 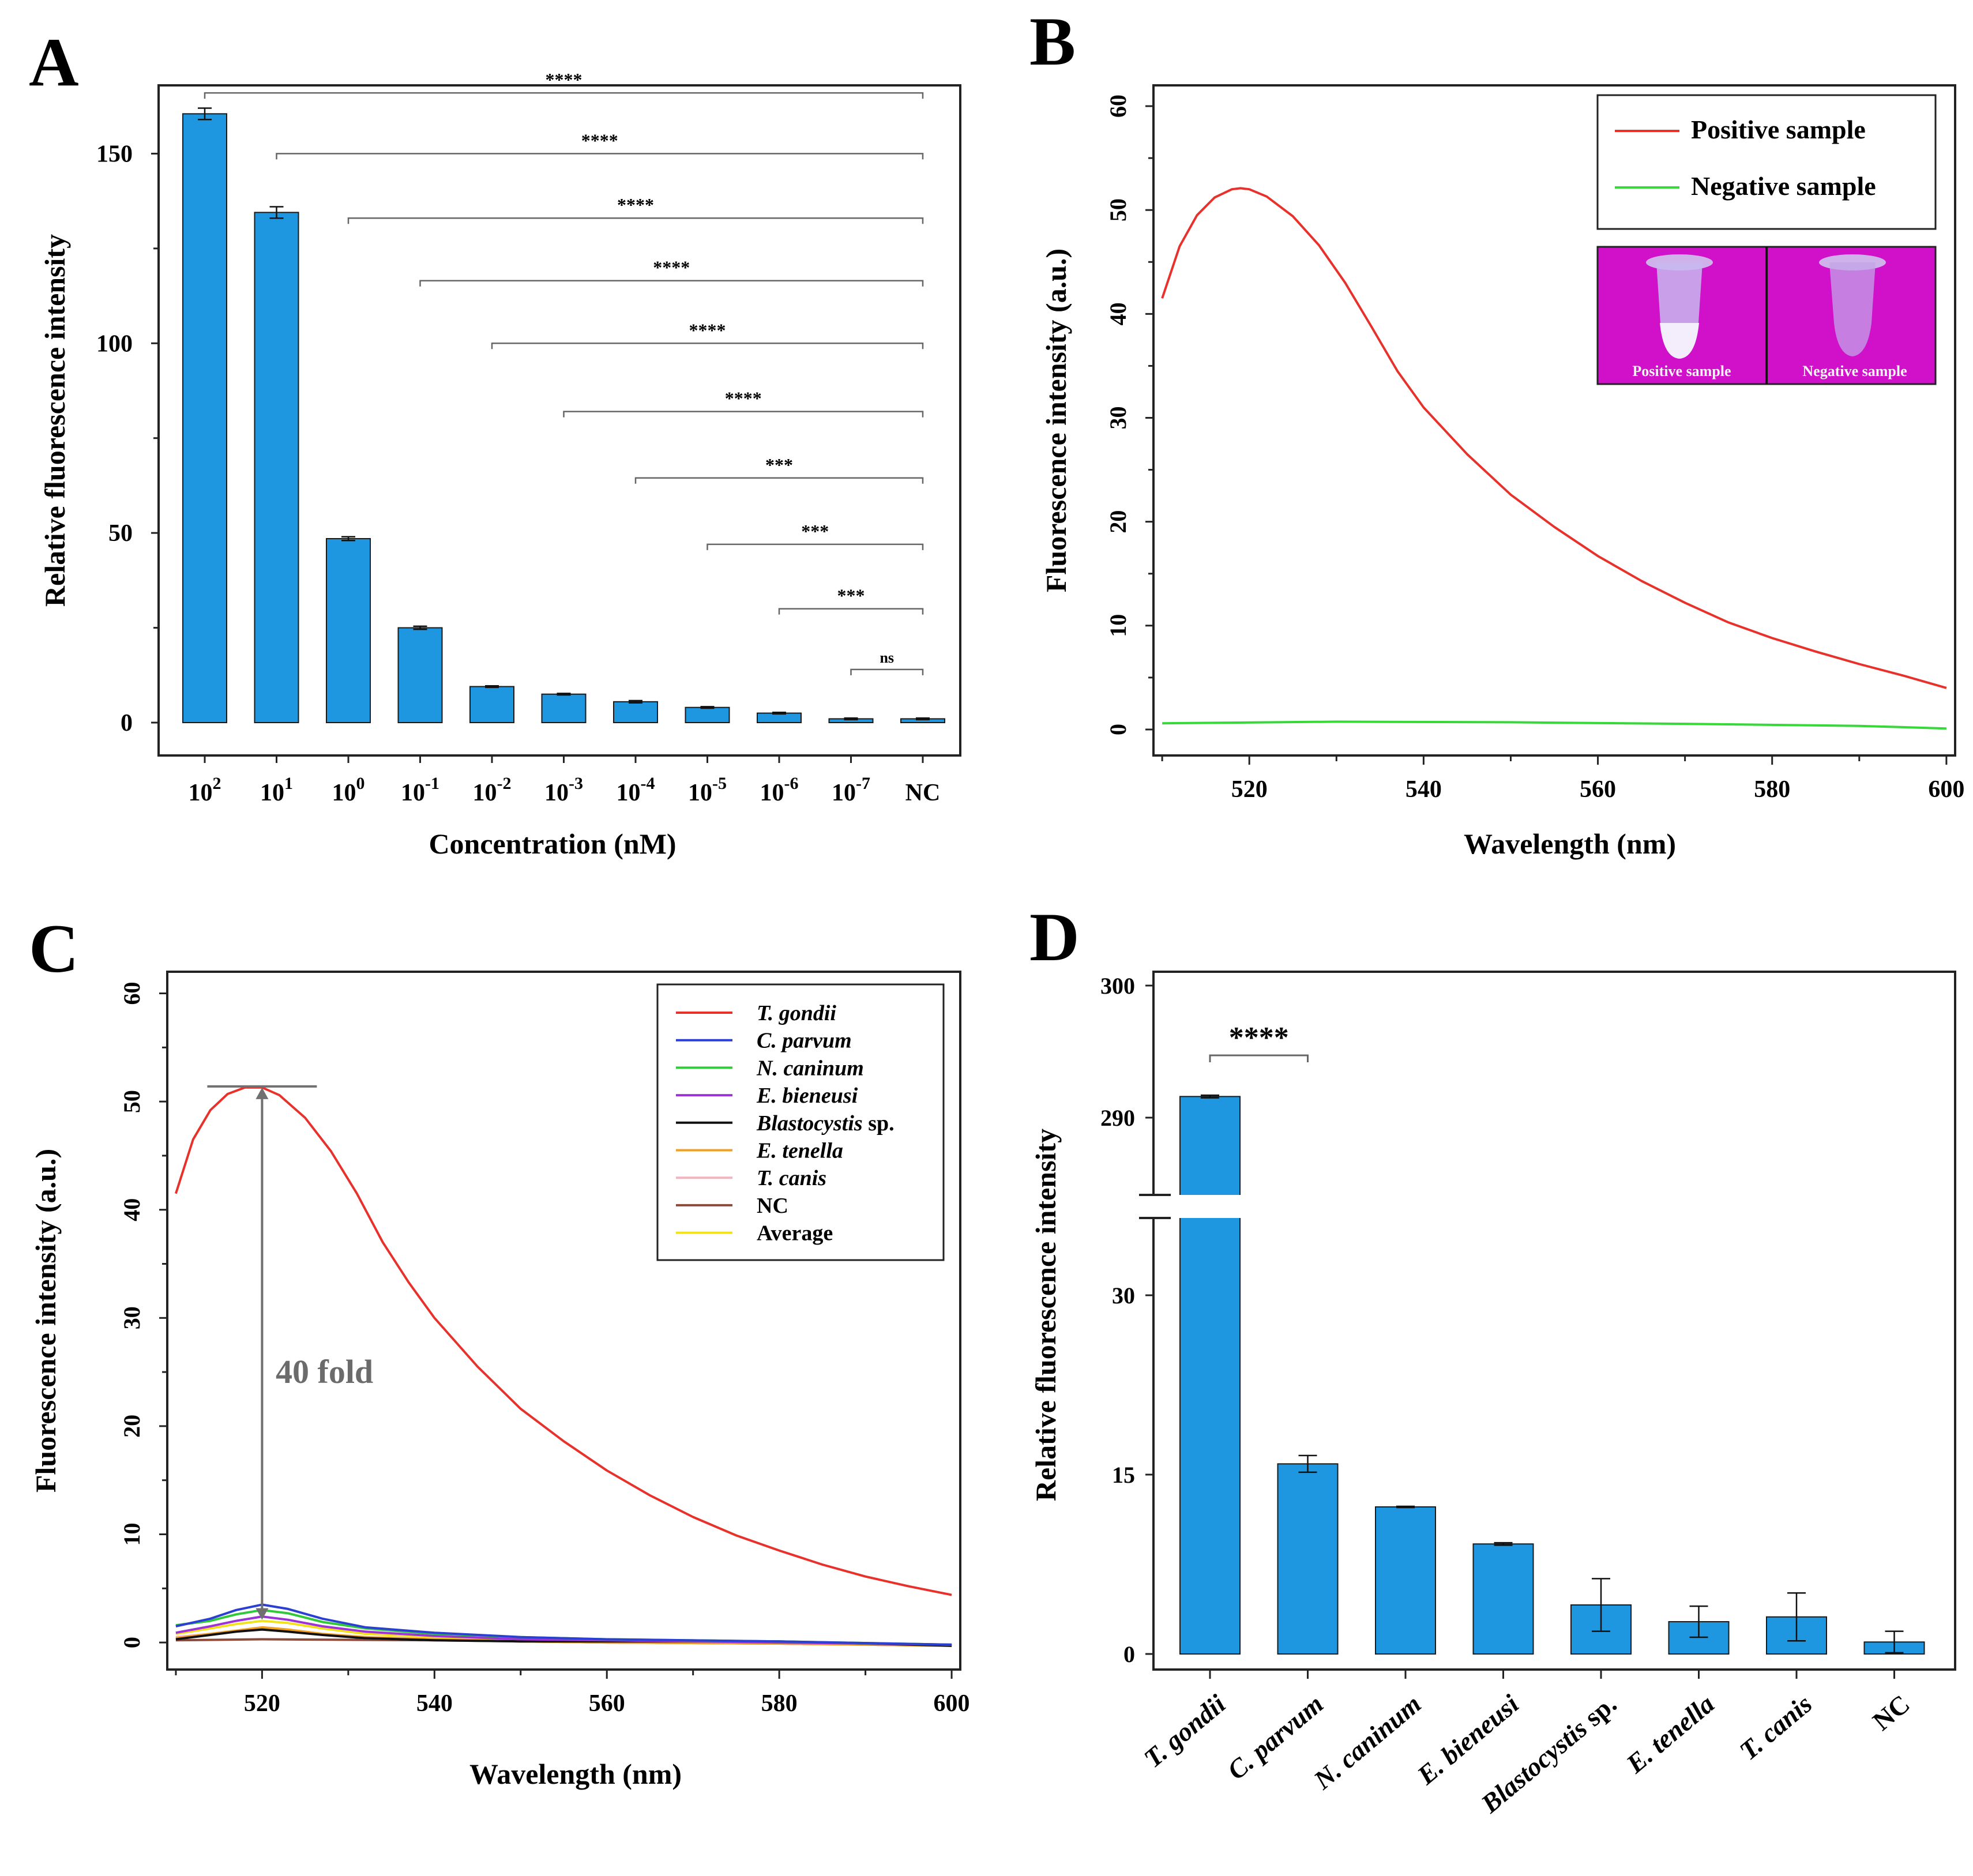 What do you see at coordinates (923, 793) in the screenshot?
I see `x-tick-label-10: NC` at bounding box center [923, 793].